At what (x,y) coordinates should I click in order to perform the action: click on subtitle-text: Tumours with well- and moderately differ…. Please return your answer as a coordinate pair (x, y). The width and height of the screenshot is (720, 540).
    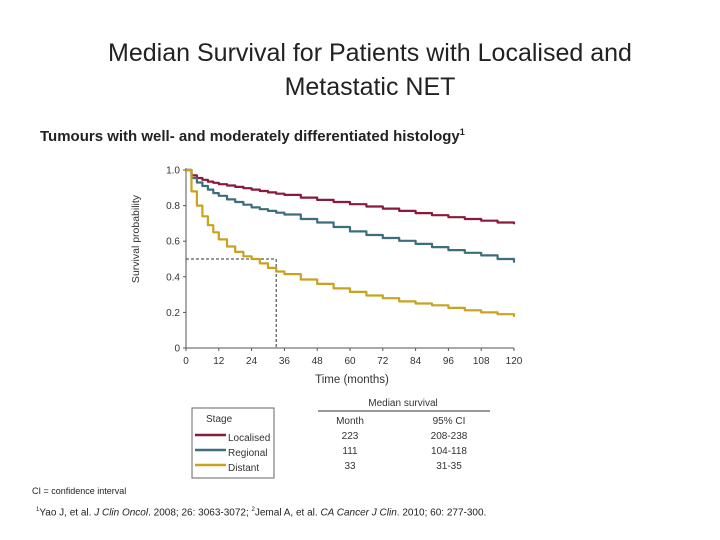
    Looking at the image, I should click on (250, 136).